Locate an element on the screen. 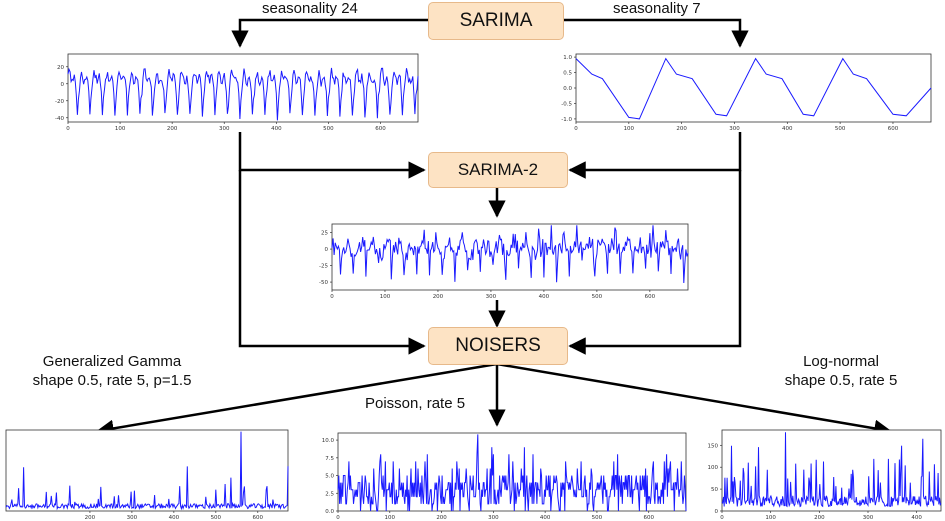  y-tick-label: 2.5 is located at coordinates (329, 494).